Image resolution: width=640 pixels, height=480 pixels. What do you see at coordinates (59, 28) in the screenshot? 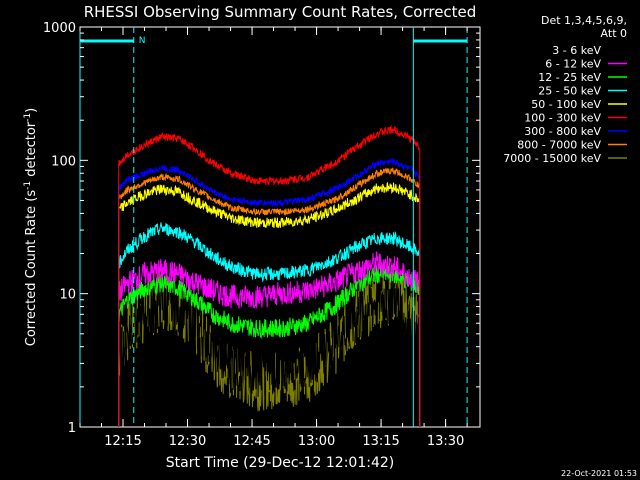
I see `y-tick-label: 1000` at bounding box center [59, 28].